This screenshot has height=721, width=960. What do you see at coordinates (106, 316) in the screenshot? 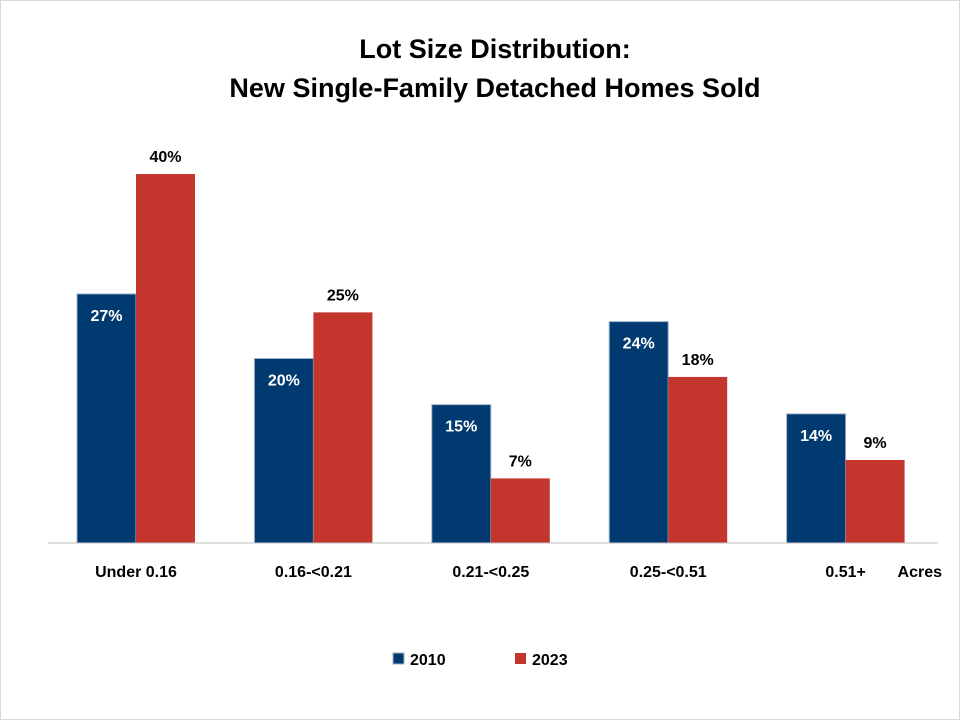
I see `data-label-2010-0: 27%` at bounding box center [106, 316].